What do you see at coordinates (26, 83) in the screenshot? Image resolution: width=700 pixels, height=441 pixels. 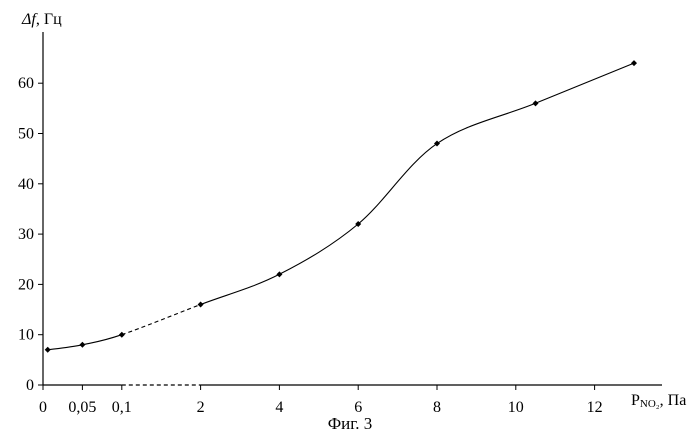 I see `y-tick-label: 60` at bounding box center [26, 83].